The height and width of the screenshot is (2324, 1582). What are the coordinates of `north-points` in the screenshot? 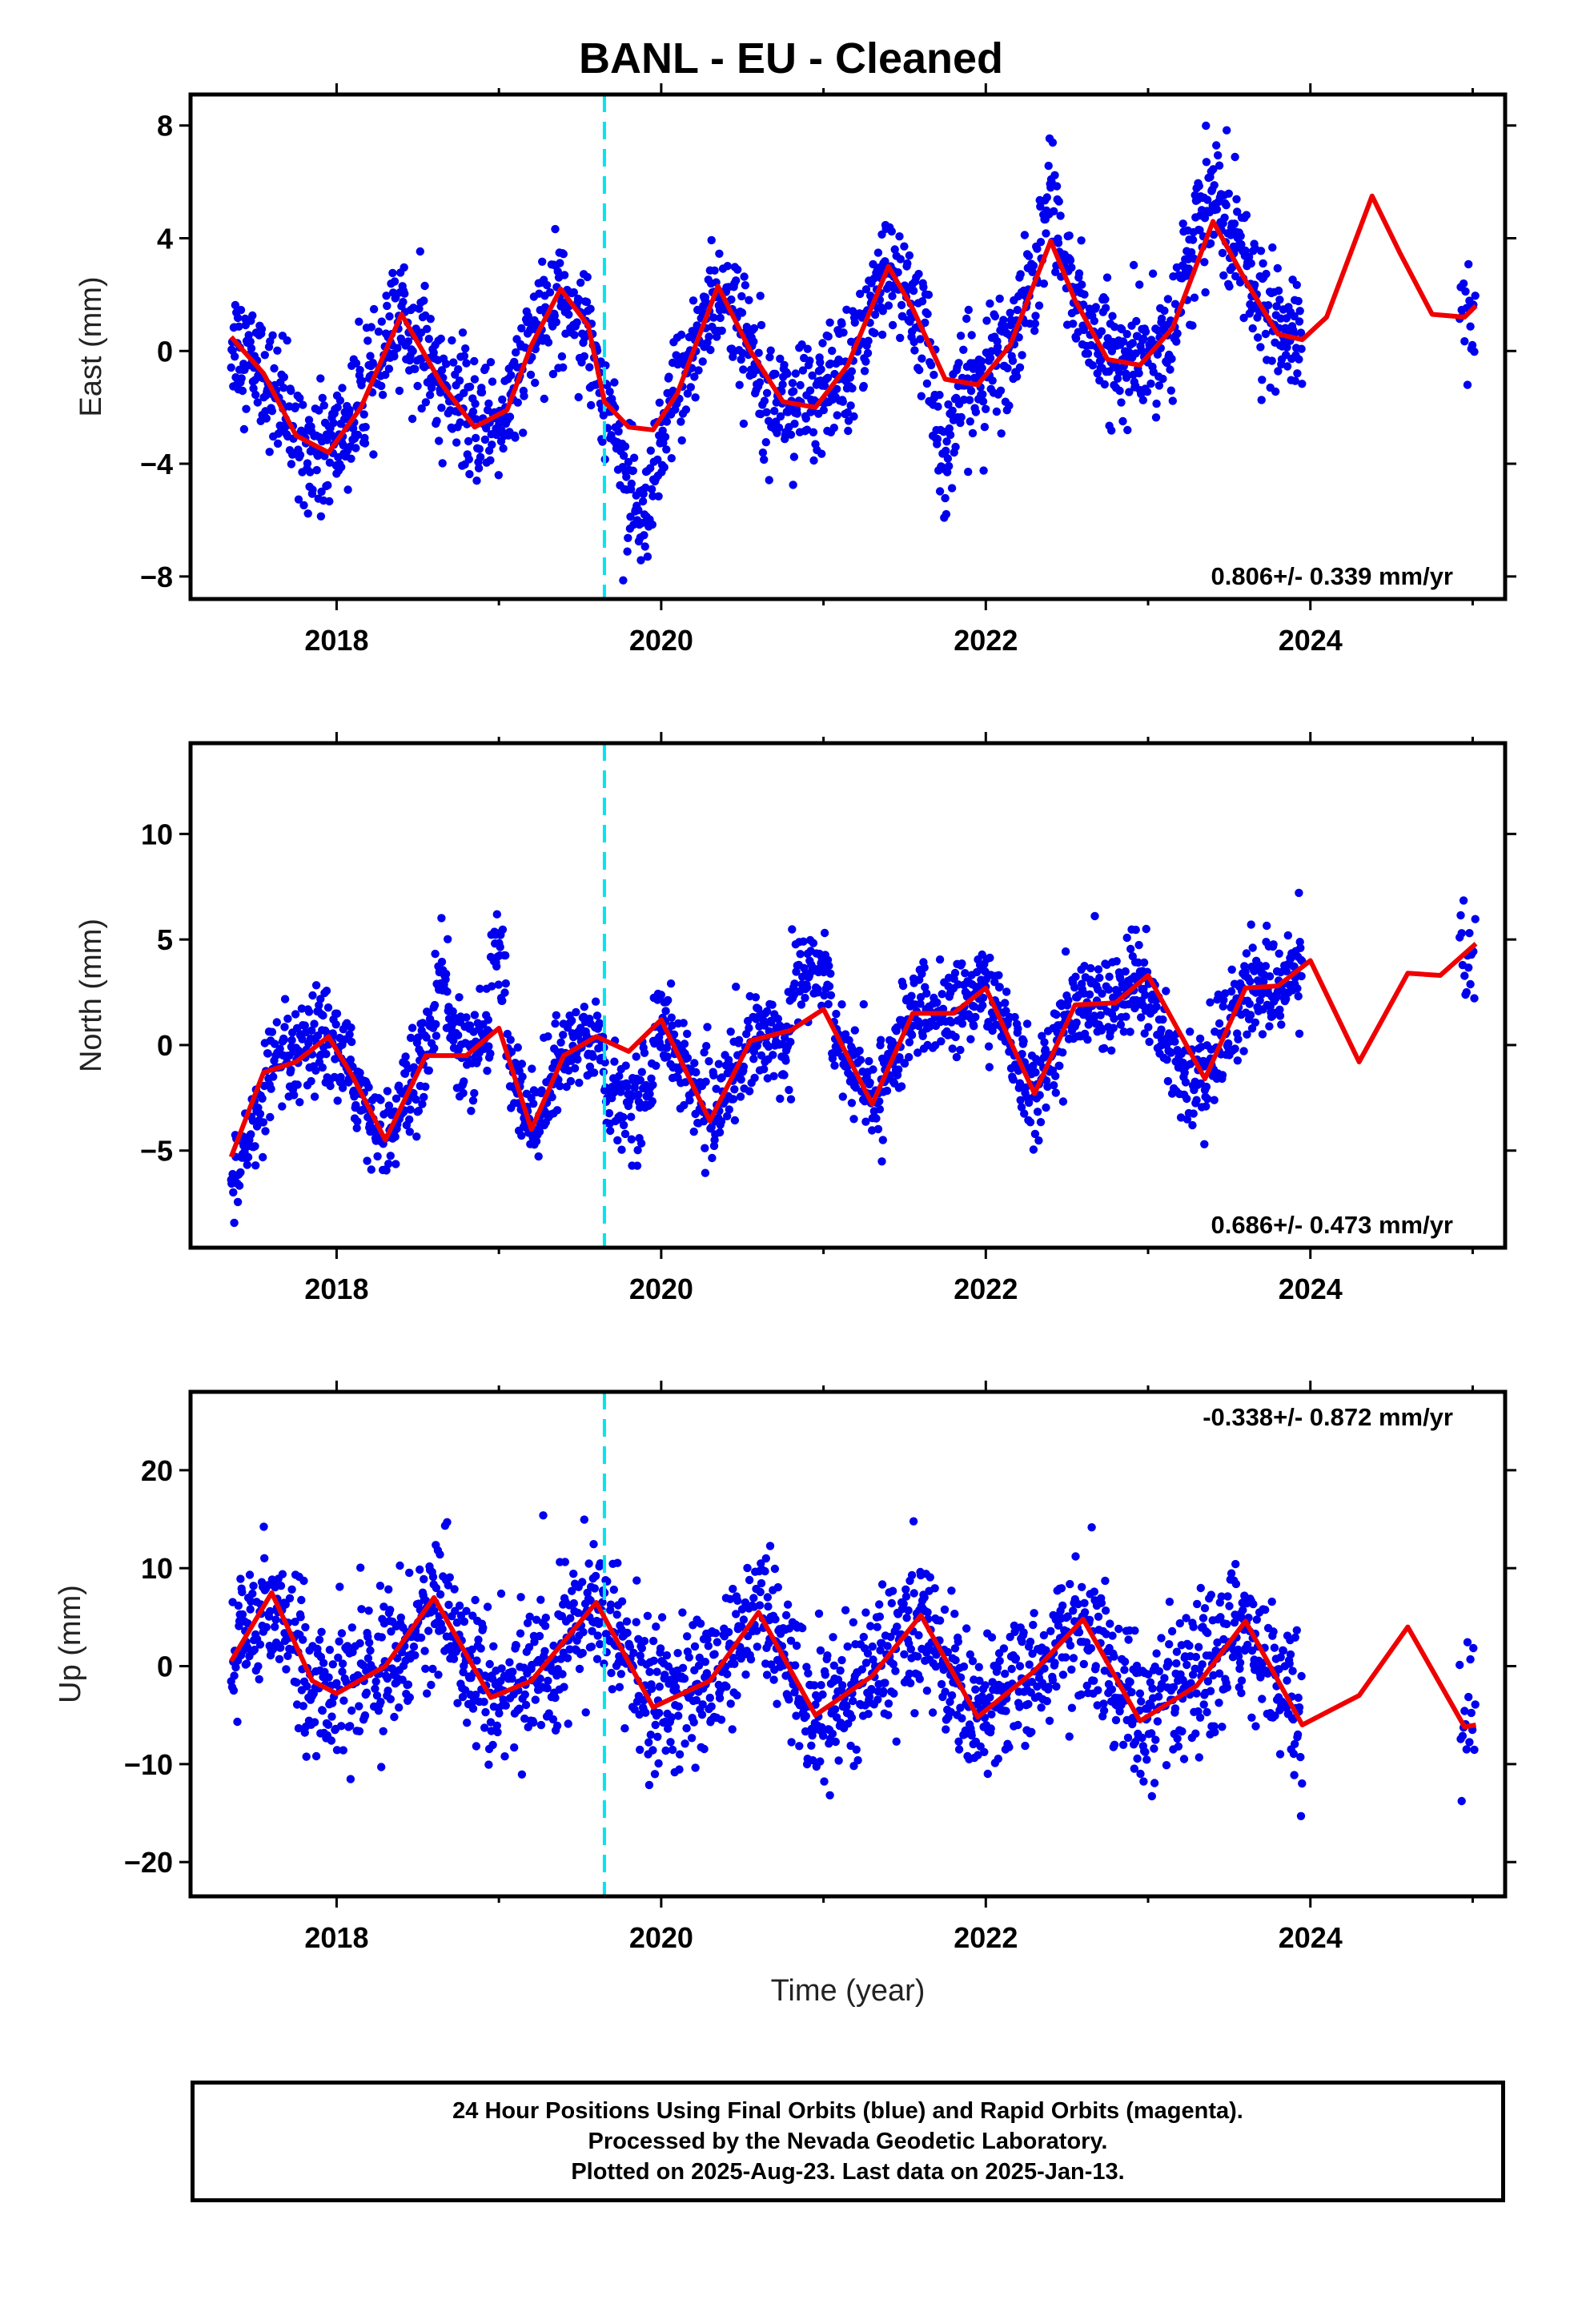 It's located at (853, 1058).